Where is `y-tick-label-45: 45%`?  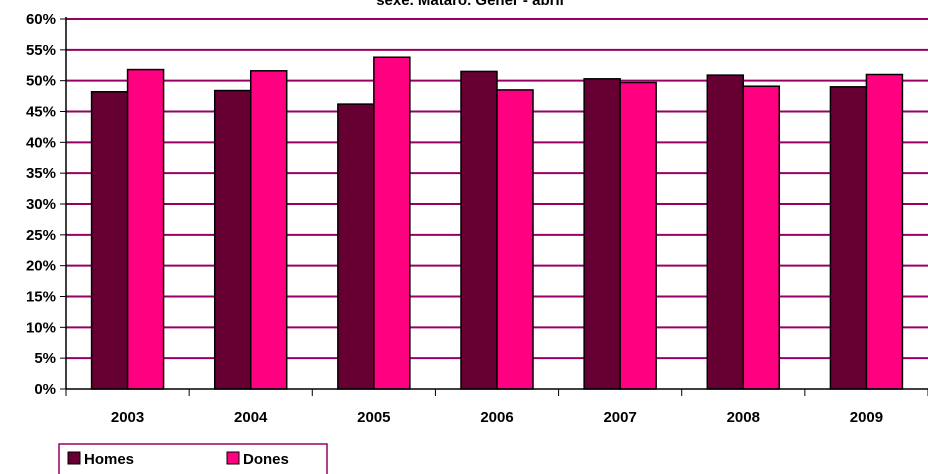 y-tick-label-45: 45% is located at coordinates (41, 112).